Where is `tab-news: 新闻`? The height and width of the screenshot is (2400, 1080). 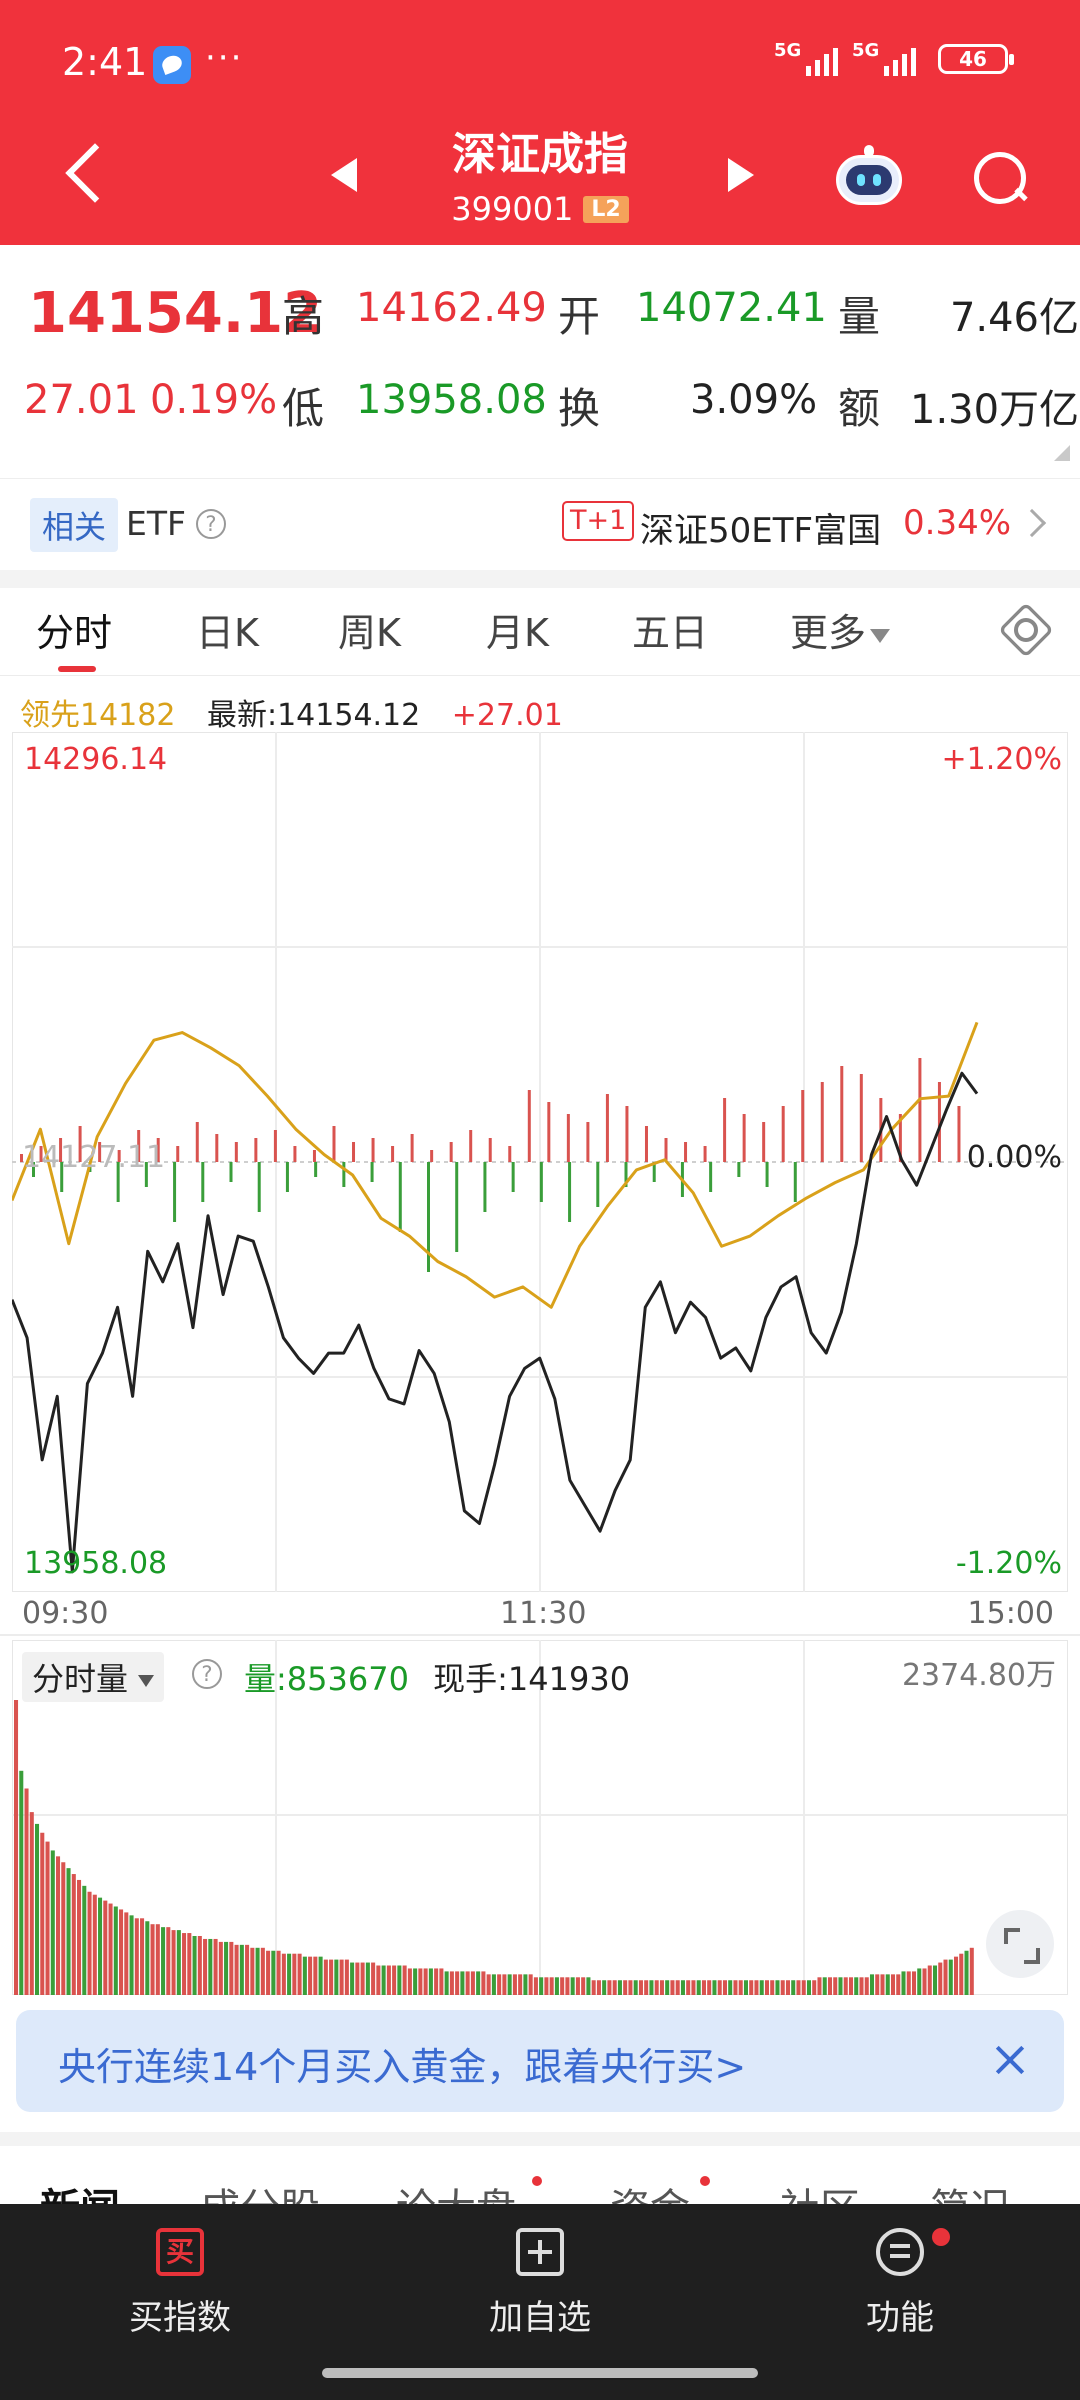
tab-news: 新闻 is located at coordinates (80, 2191).